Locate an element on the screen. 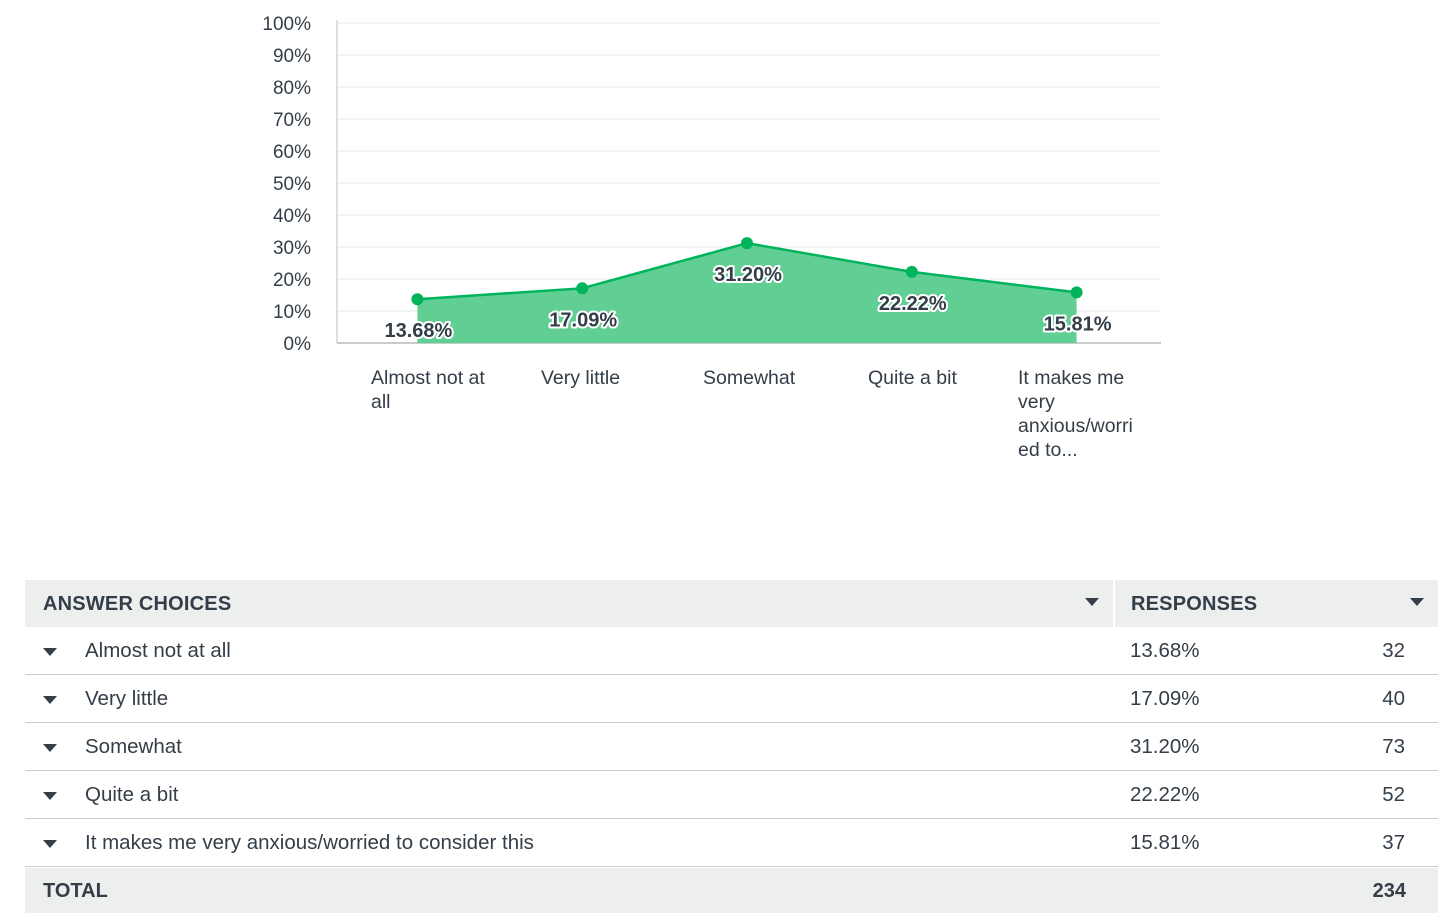  y-tick-label: 40% is located at coordinates (292, 216).